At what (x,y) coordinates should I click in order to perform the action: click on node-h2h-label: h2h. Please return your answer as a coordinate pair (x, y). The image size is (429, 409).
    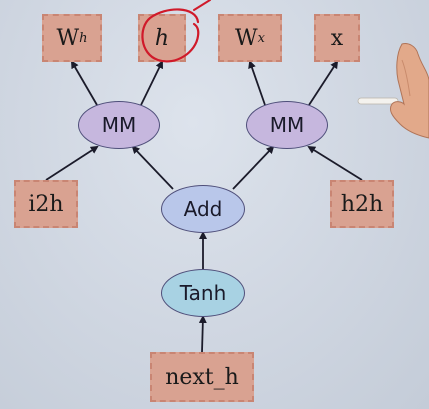
    Looking at the image, I should click on (362, 204).